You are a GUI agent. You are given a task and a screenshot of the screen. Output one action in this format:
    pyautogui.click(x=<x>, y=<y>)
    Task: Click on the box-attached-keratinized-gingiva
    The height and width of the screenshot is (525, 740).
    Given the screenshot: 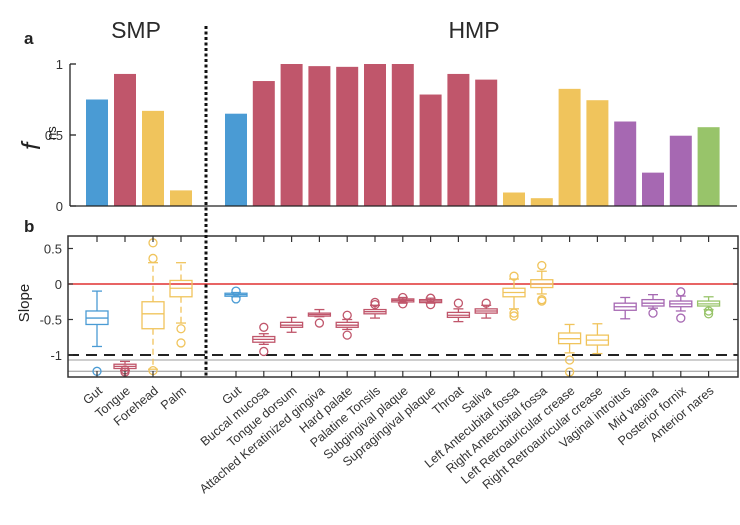 What is the action you would take?
    pyautogui.click(x=319, y=318)
    